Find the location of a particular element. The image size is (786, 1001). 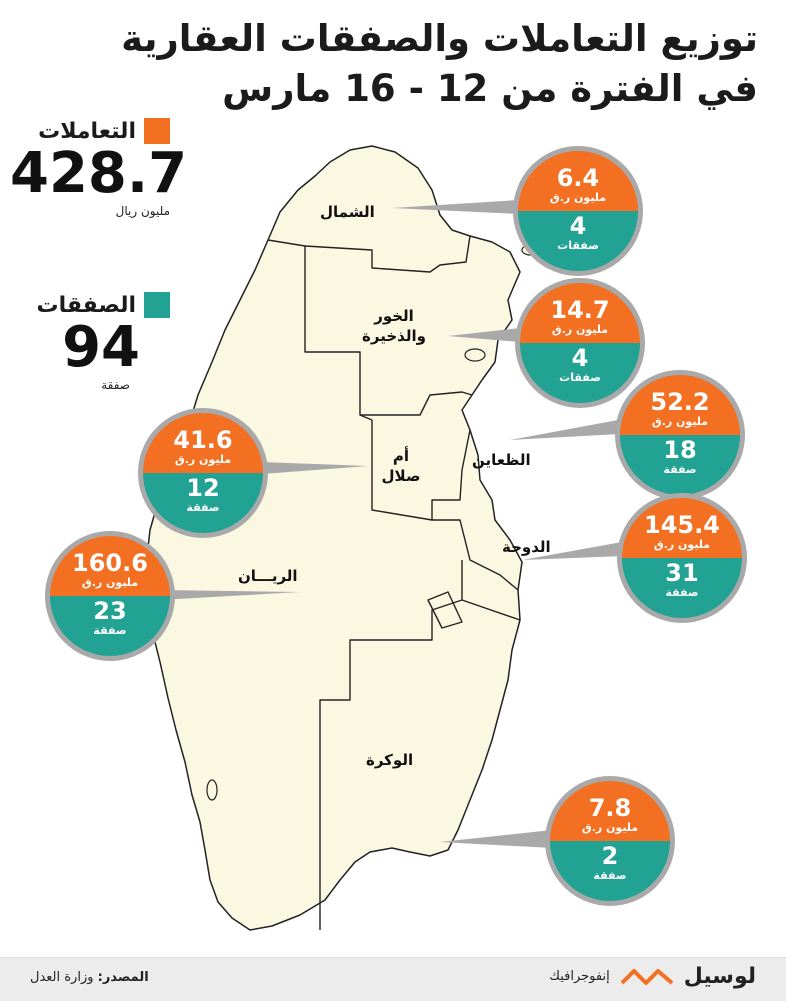

leader-line-khor is located at coordinates (484, 335).